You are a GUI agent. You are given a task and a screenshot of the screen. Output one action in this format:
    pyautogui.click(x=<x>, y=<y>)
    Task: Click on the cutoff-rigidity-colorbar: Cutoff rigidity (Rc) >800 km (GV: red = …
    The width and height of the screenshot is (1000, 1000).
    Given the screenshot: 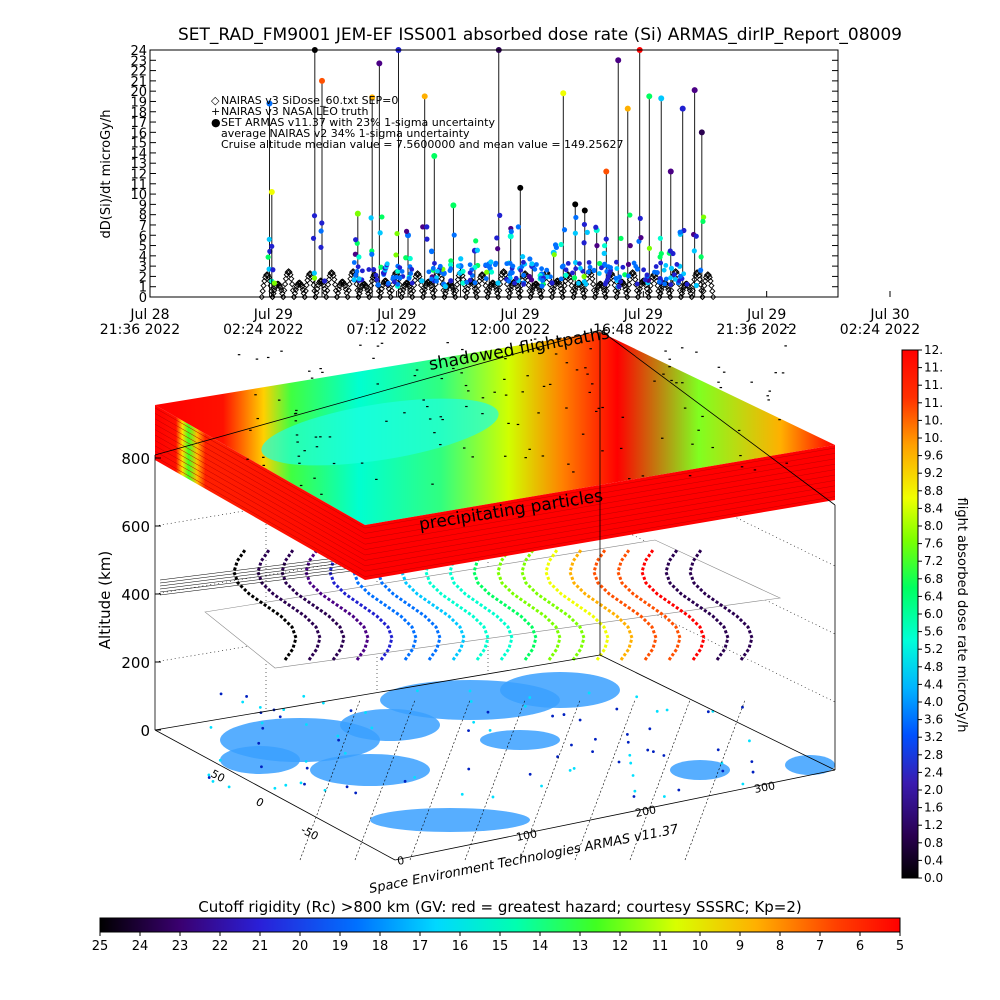 What is the action you would take?
    pyautogui.click(x=498, y=926)
    